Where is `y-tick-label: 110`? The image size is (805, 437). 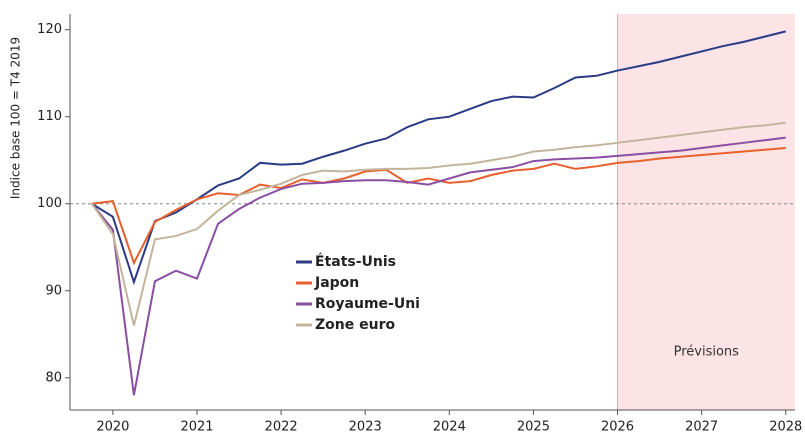
y-tick-label: 110 is located at coordinates (49, 116).